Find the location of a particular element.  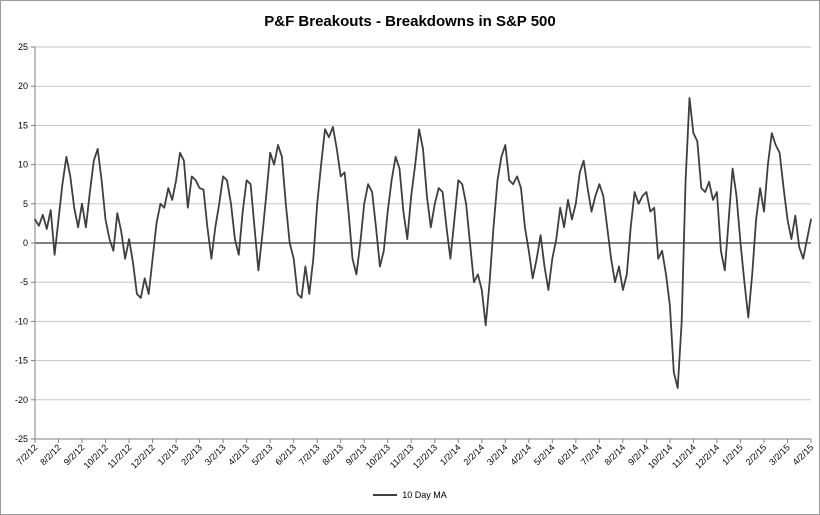

x-tick-label: 6/2/13 is located at coordinates (285, 454).